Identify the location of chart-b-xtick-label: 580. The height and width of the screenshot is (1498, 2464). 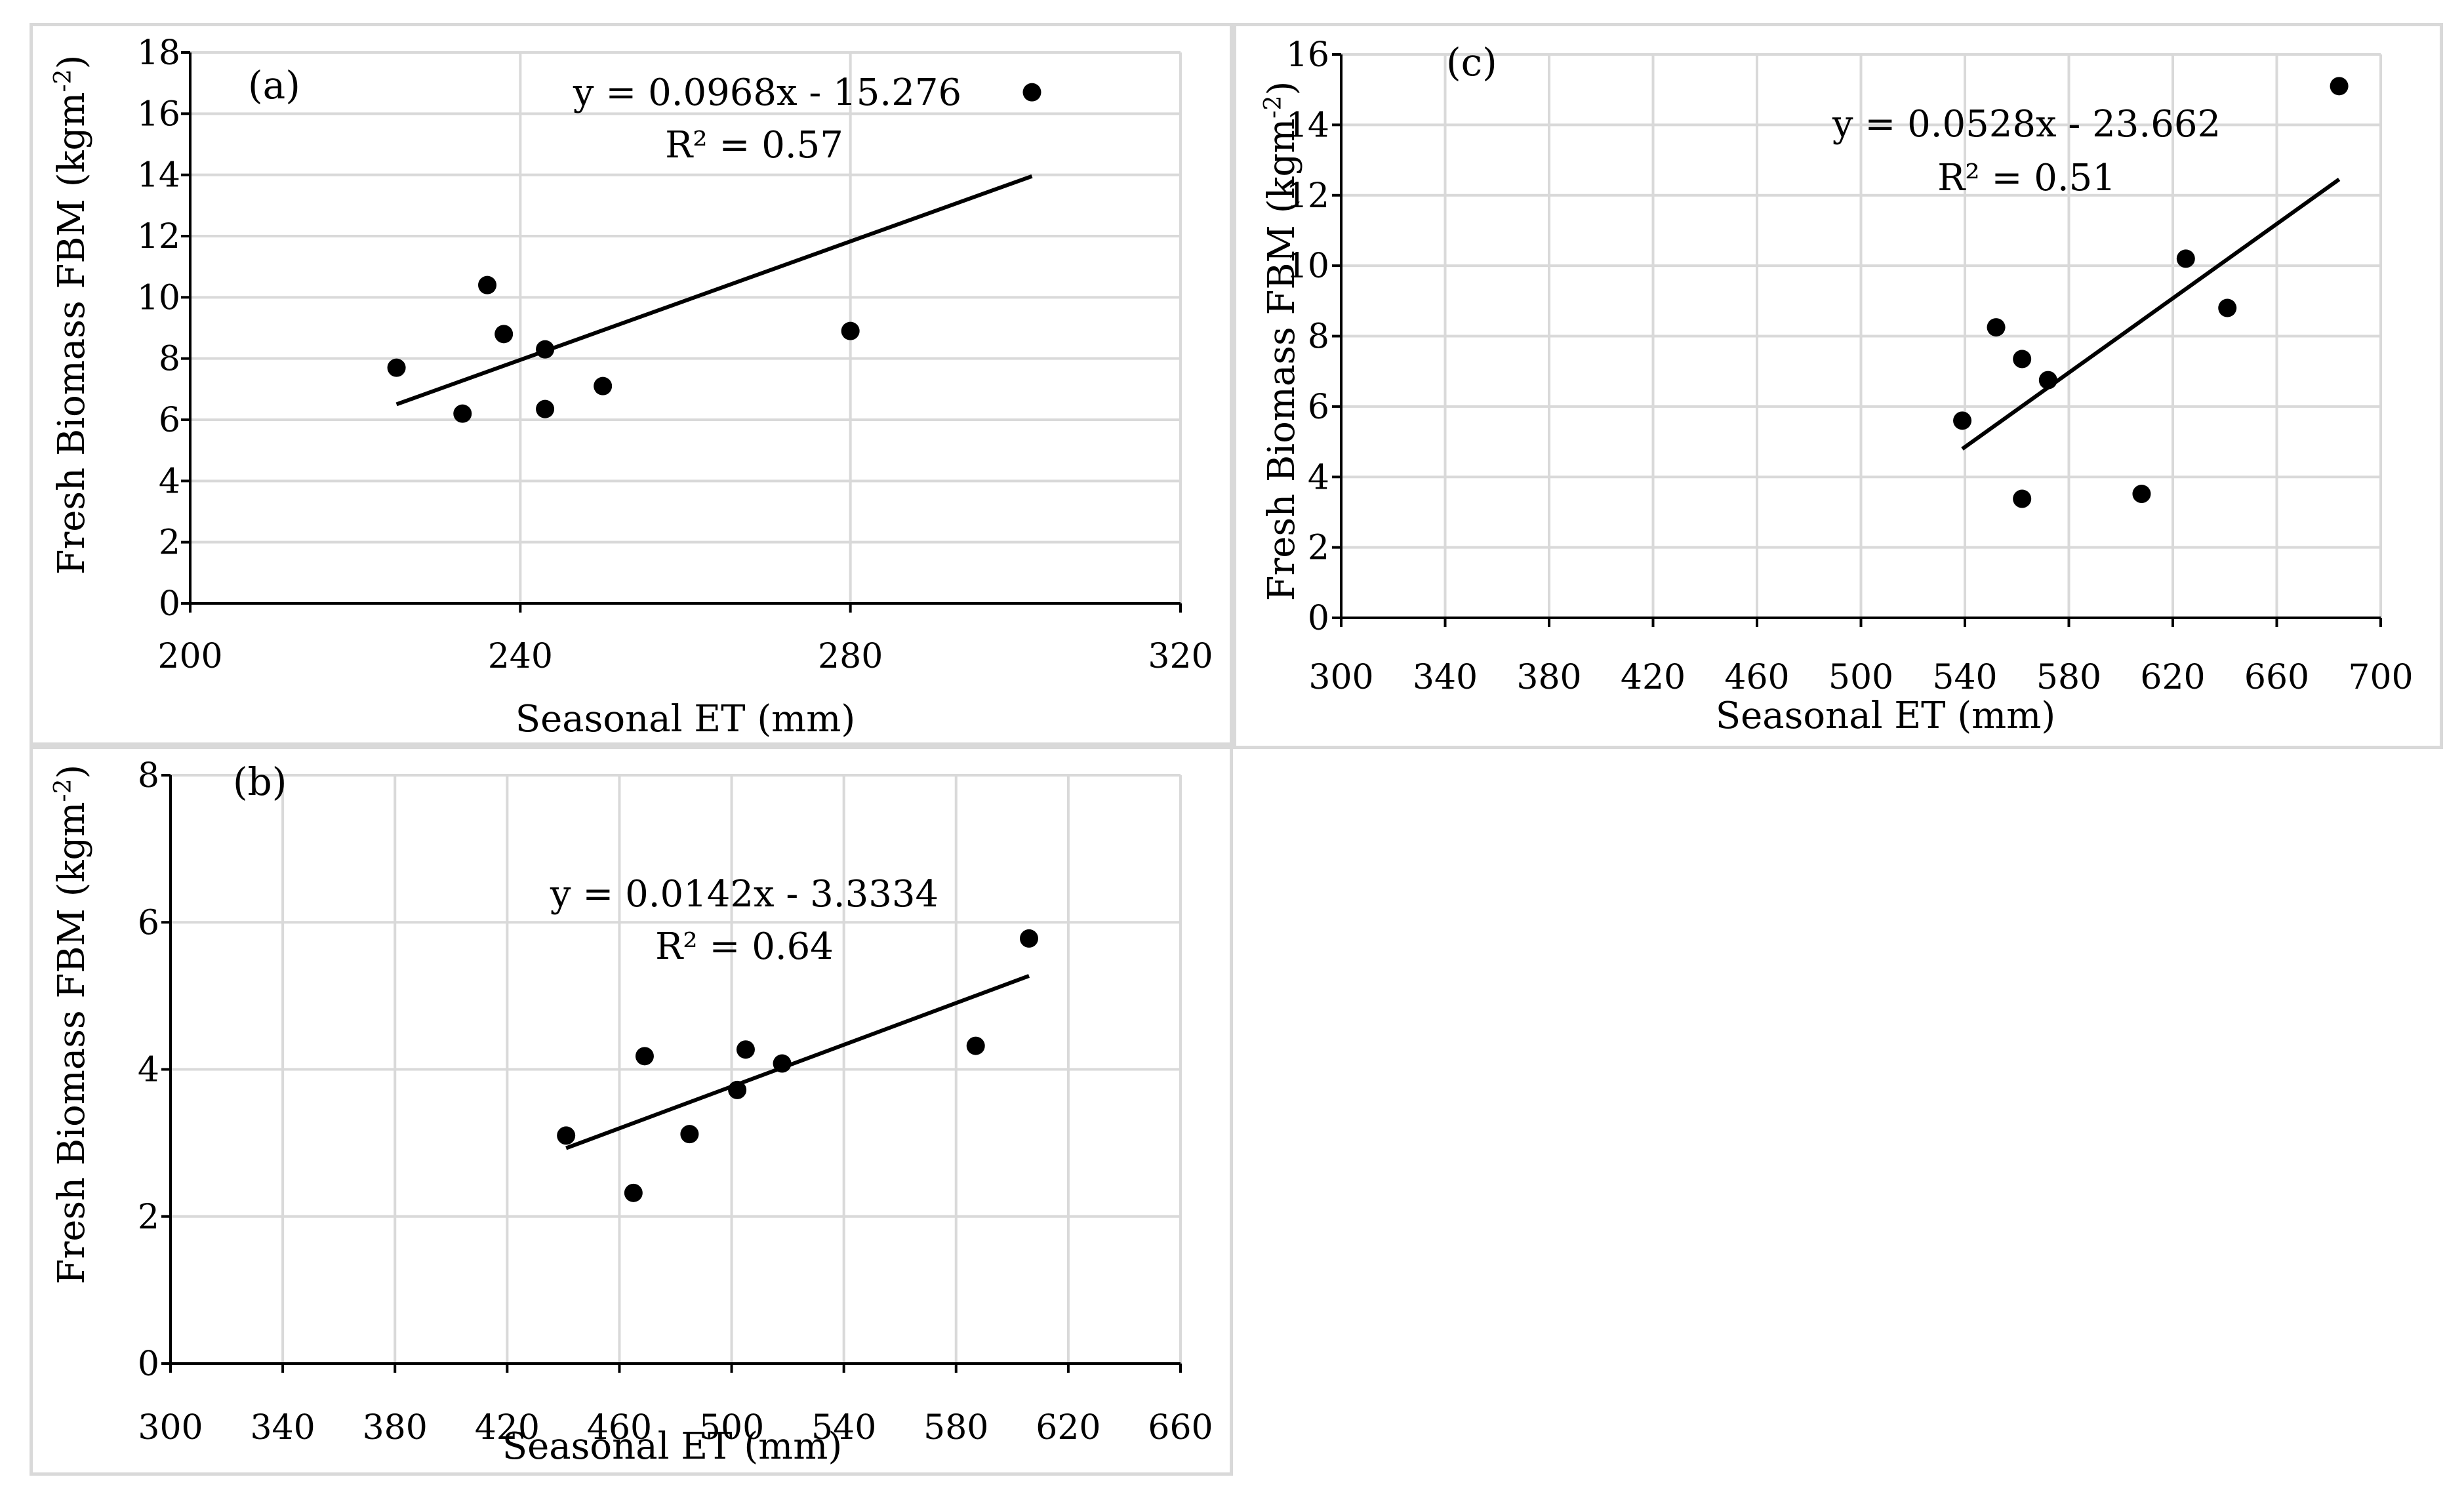
(955, 1427).